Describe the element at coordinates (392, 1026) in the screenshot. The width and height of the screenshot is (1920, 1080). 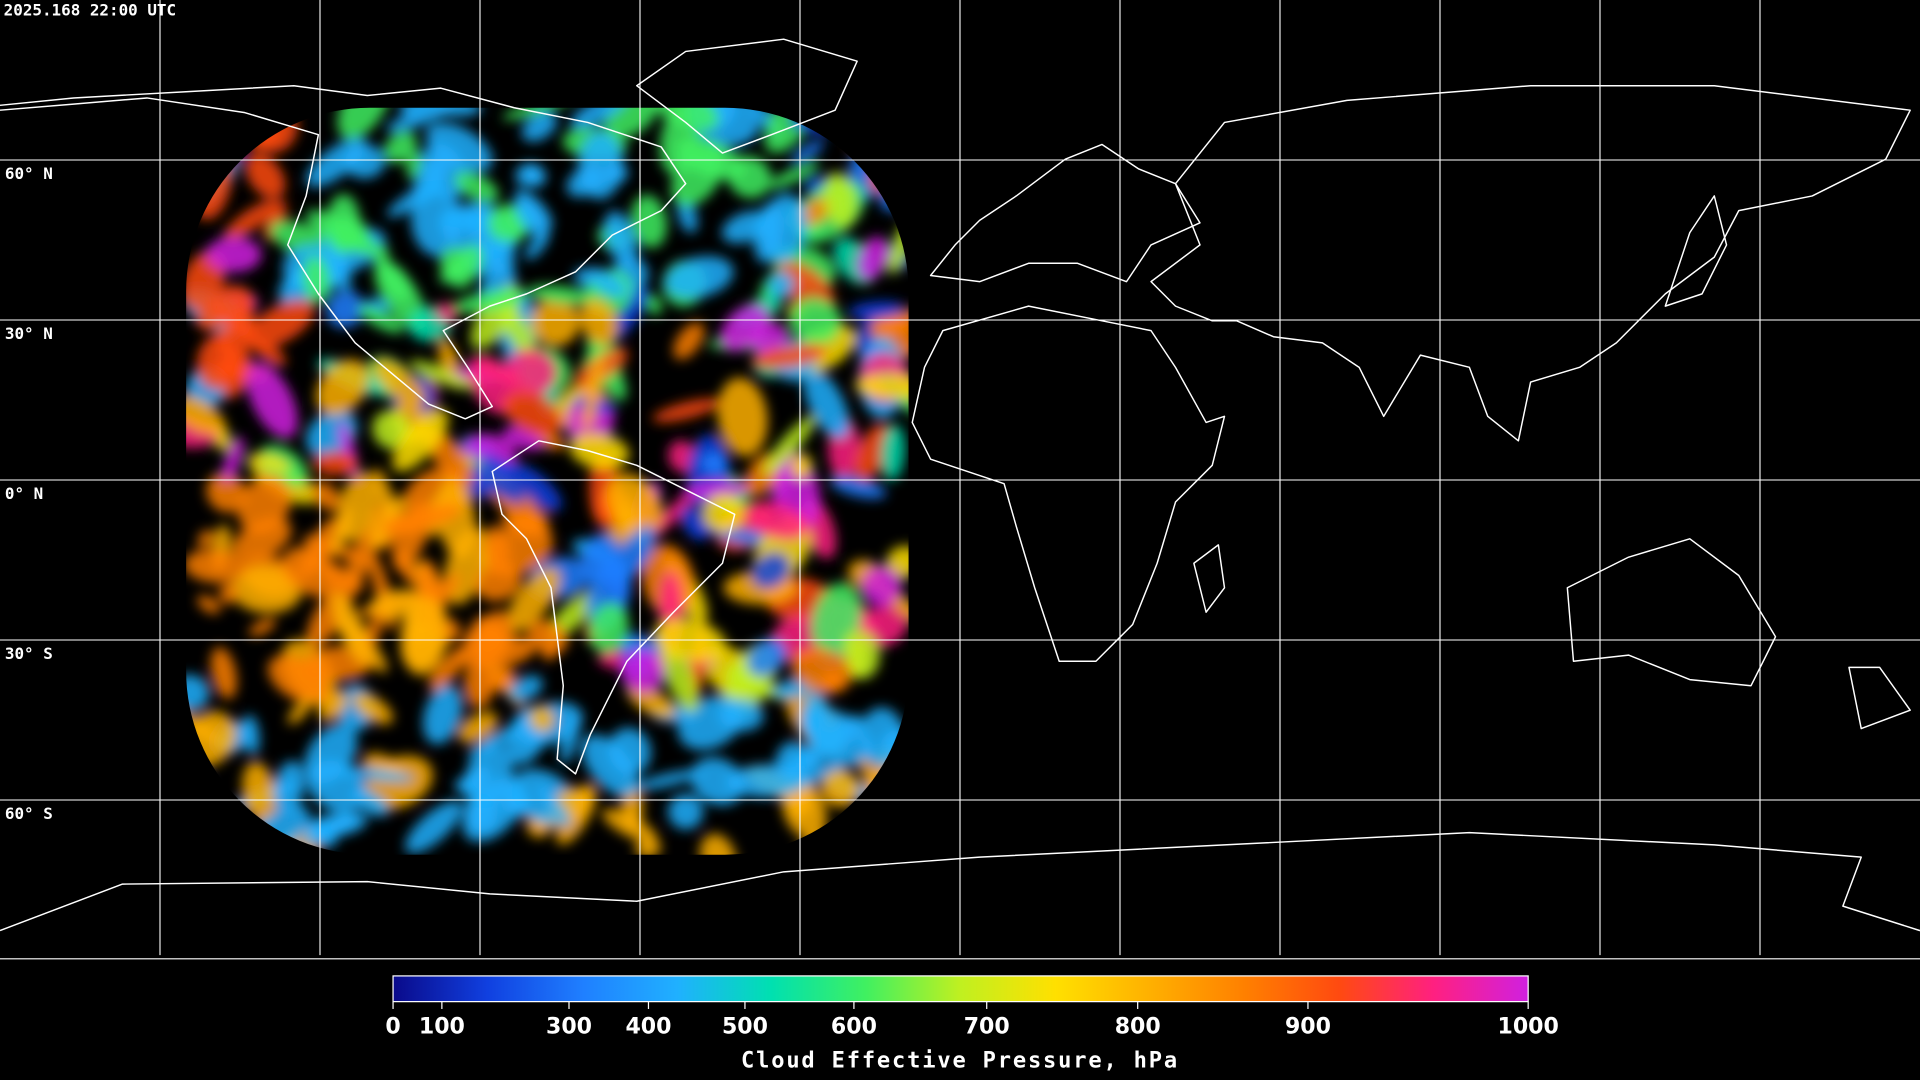
I see `colorbar-tick-label: 0` at that location.